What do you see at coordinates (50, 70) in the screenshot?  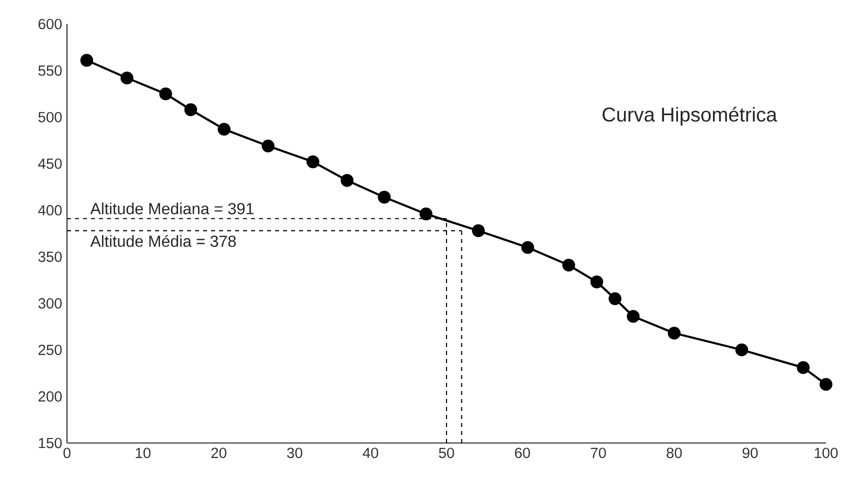 I see `y-tick-label: 550` at bounding box center [50, 70].